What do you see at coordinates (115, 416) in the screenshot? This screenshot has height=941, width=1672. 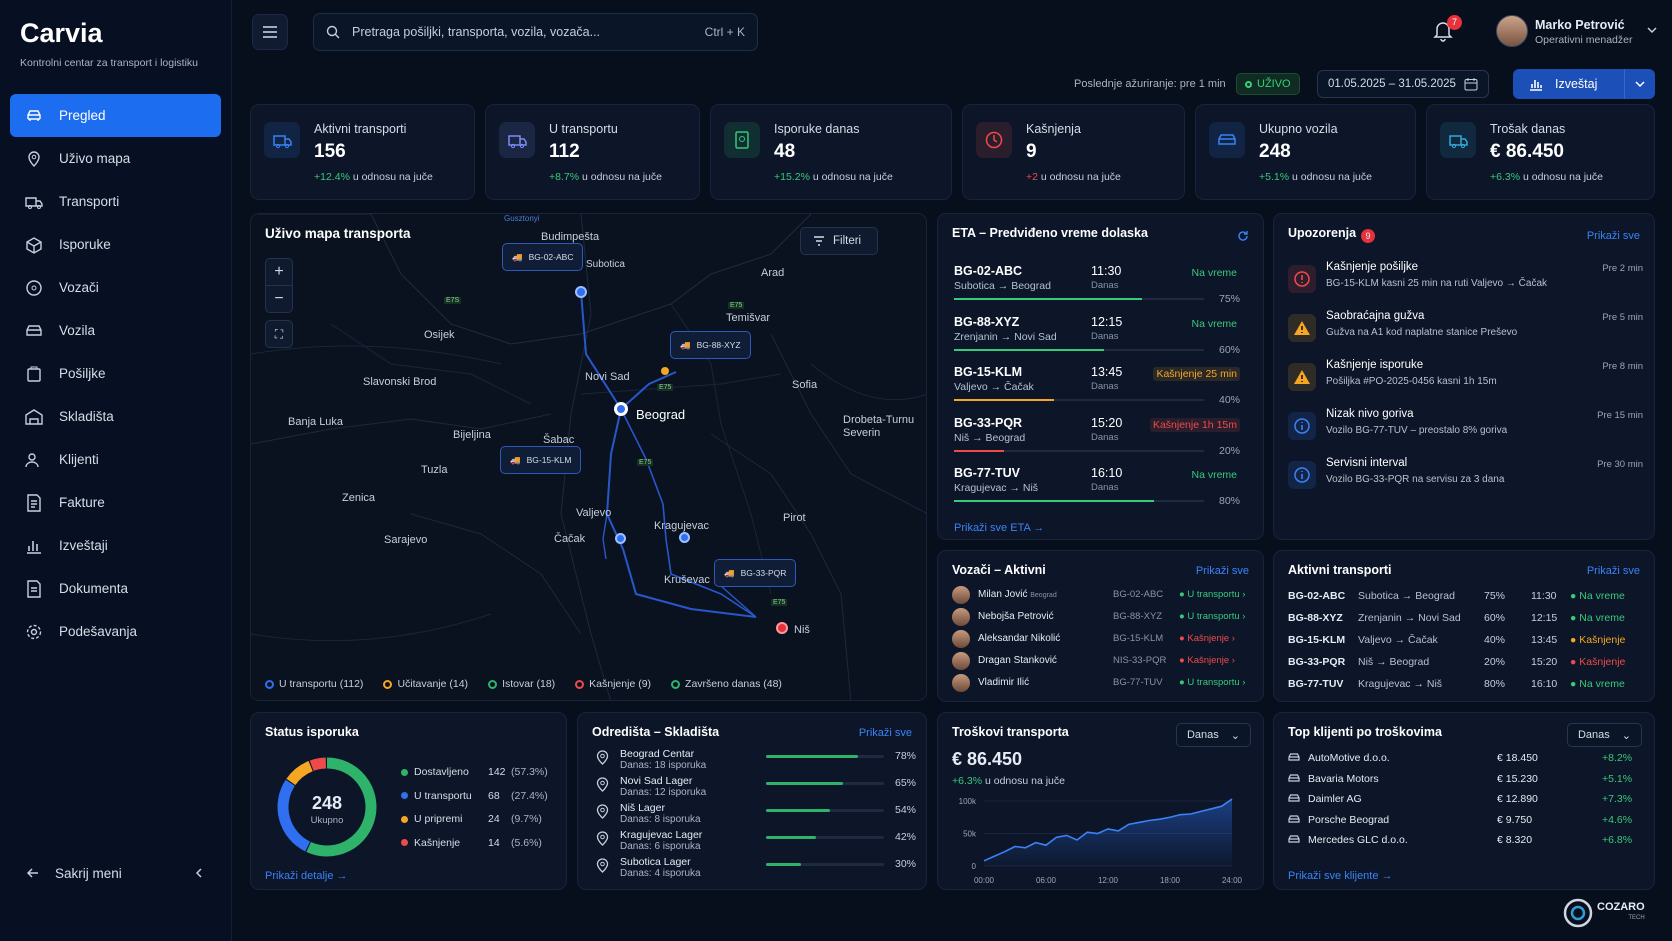 I see `sidebar-item-skladista: Skladišta` at bounding box center [115, 416].